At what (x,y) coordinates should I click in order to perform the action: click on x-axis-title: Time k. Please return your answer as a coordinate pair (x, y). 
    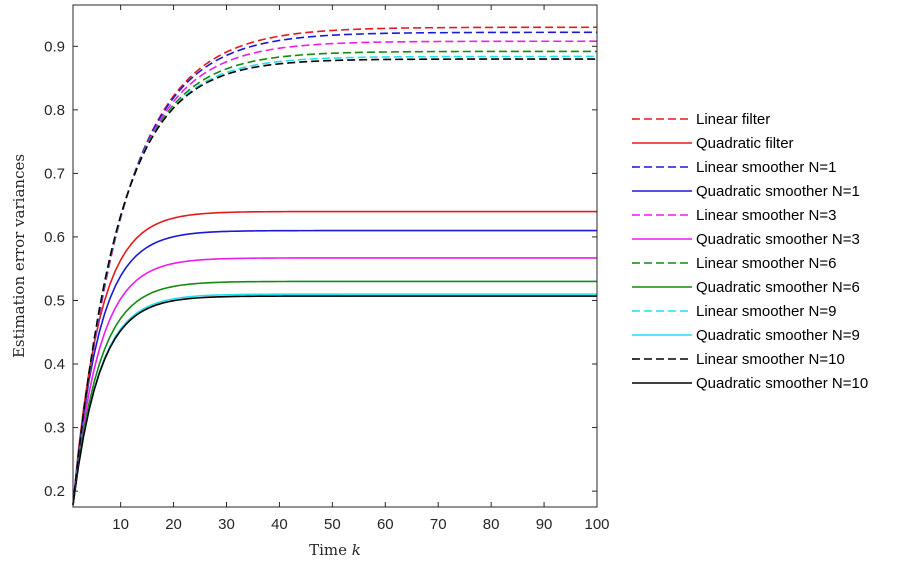
    Looking at the image, I should click on (335, 550).